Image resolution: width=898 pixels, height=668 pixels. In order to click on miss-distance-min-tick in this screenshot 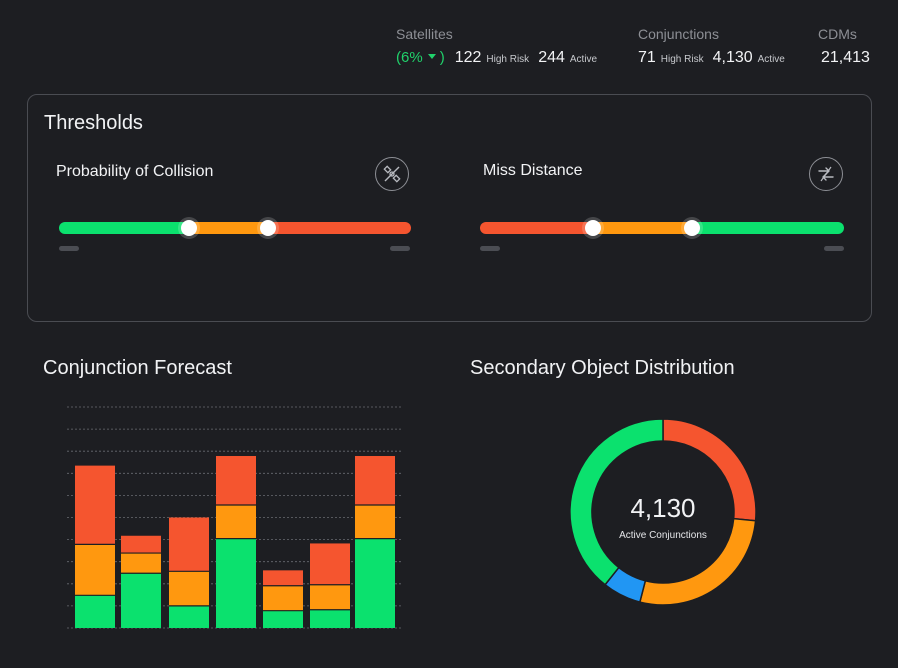, I will do `click(490, 248)`.